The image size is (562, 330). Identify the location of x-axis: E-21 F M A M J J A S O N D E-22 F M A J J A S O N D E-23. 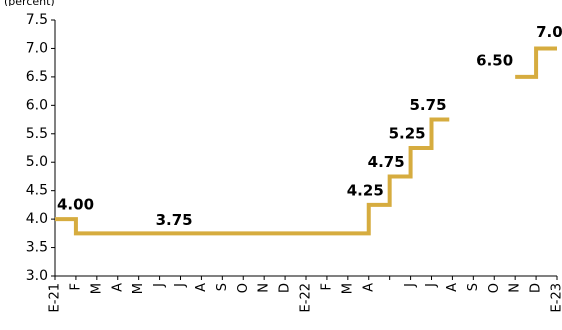
(305, 293).